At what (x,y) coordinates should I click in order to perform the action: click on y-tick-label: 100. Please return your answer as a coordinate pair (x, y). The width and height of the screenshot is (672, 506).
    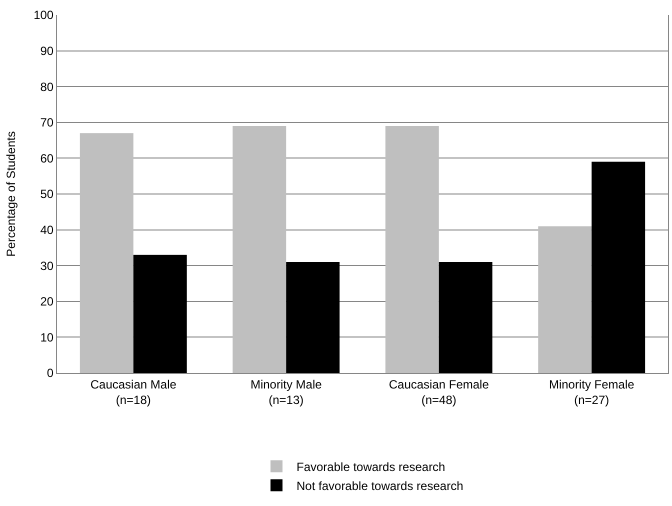
    Looking at the image, I should click on (44, 15).